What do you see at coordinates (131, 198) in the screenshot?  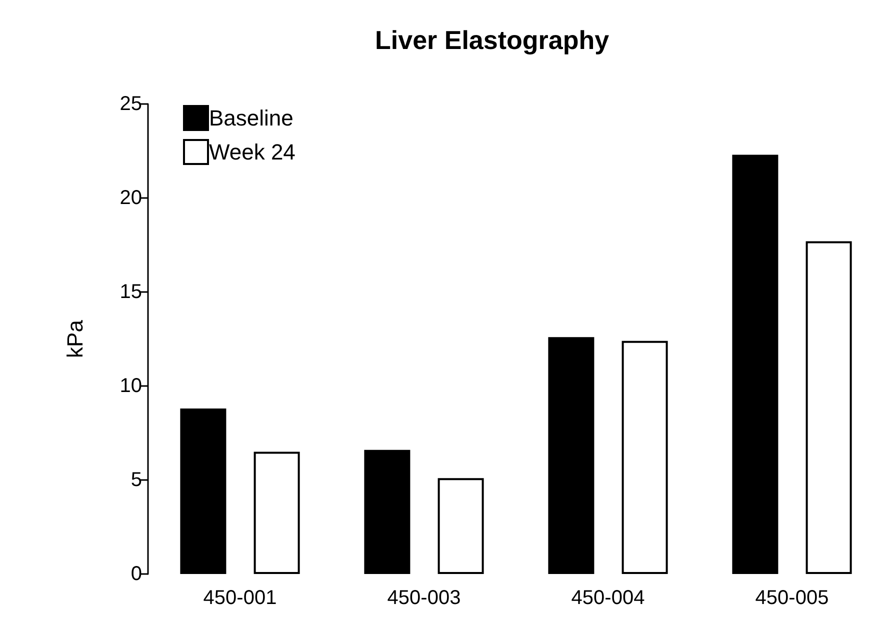 I see `y-tick-label: 20` at bounding box center [131, 198].